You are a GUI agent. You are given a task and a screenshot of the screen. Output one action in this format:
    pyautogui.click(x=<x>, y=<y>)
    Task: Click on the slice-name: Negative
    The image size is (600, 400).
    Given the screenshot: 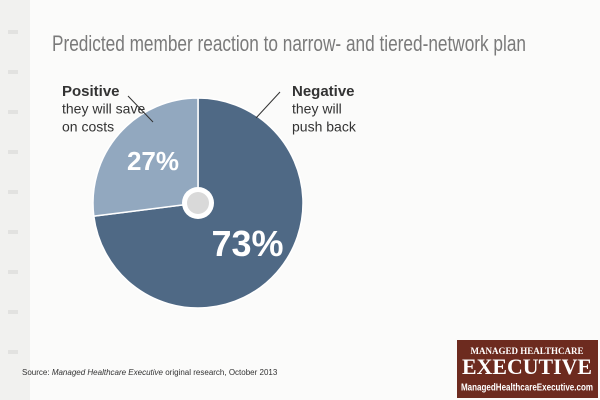 What is the action you would take?
    pyautogui.click(x=323, y=91)
    